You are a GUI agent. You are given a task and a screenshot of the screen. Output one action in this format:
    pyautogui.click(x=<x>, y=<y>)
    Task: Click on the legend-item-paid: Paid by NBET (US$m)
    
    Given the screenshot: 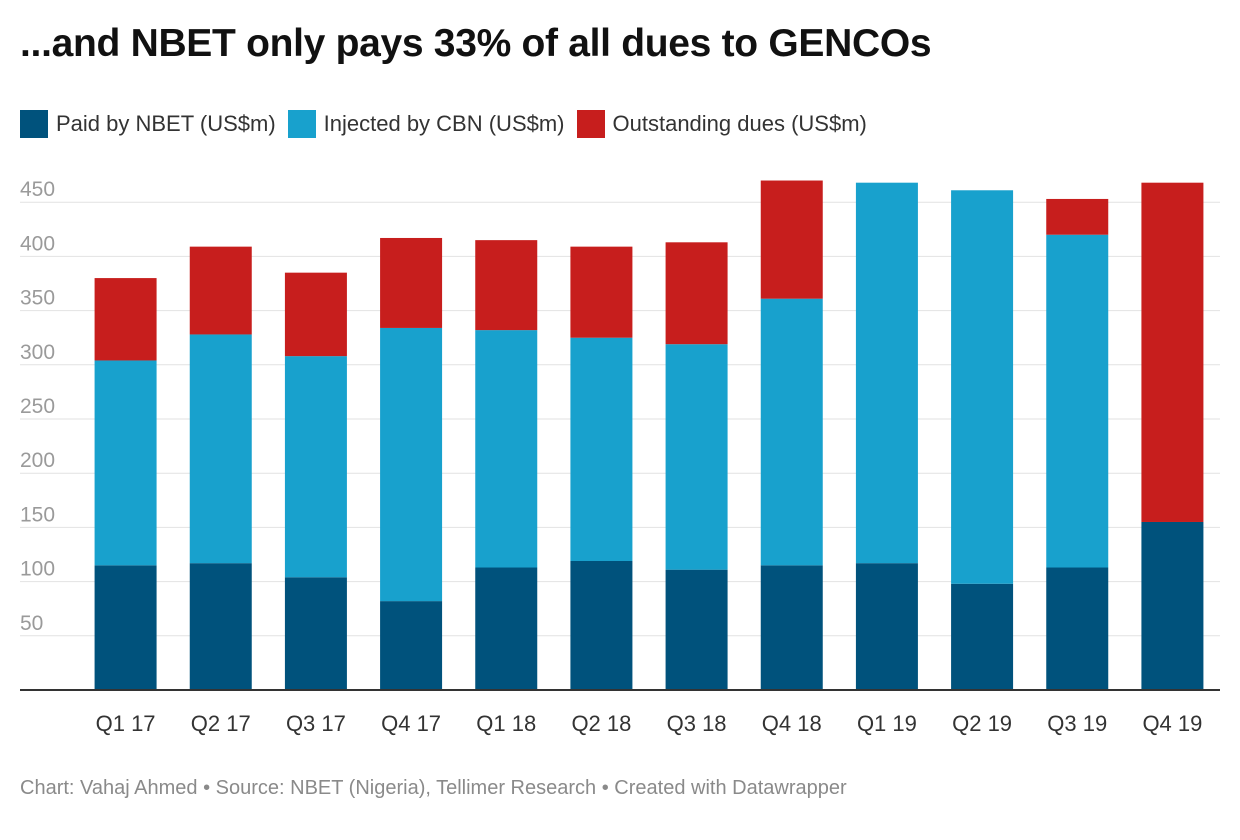 What is the action you would take?
    pyautogui.click(x=148, y=124)
    